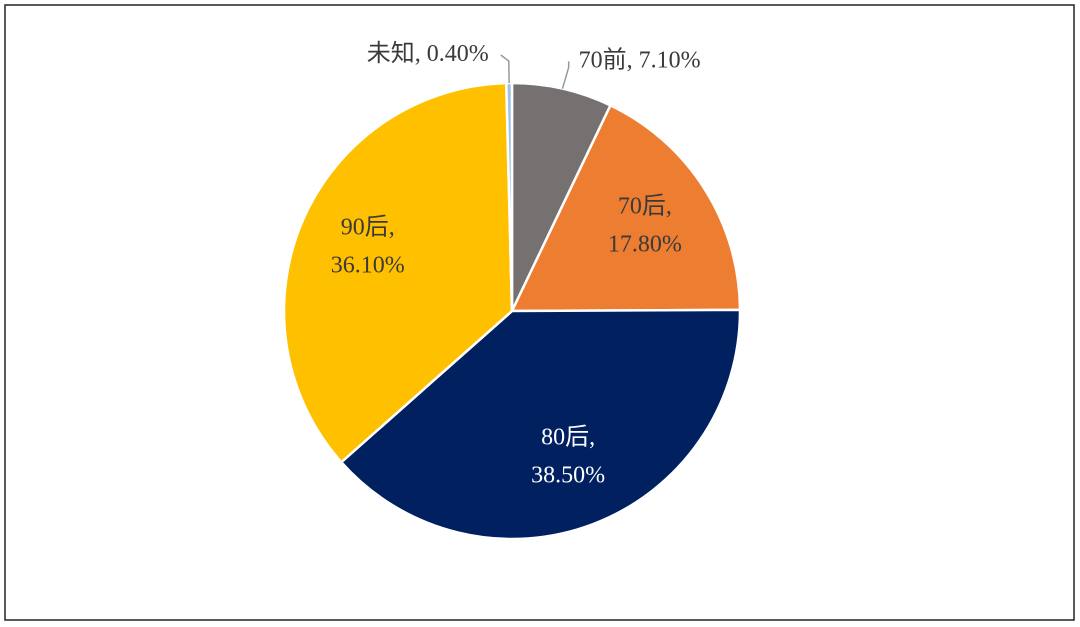 Image resolution: width=1080 pixels, height=627 pixels. Describe the element at coordinates (670, 60) in the screenshot. I see `value-label: 7.10%` at that location.